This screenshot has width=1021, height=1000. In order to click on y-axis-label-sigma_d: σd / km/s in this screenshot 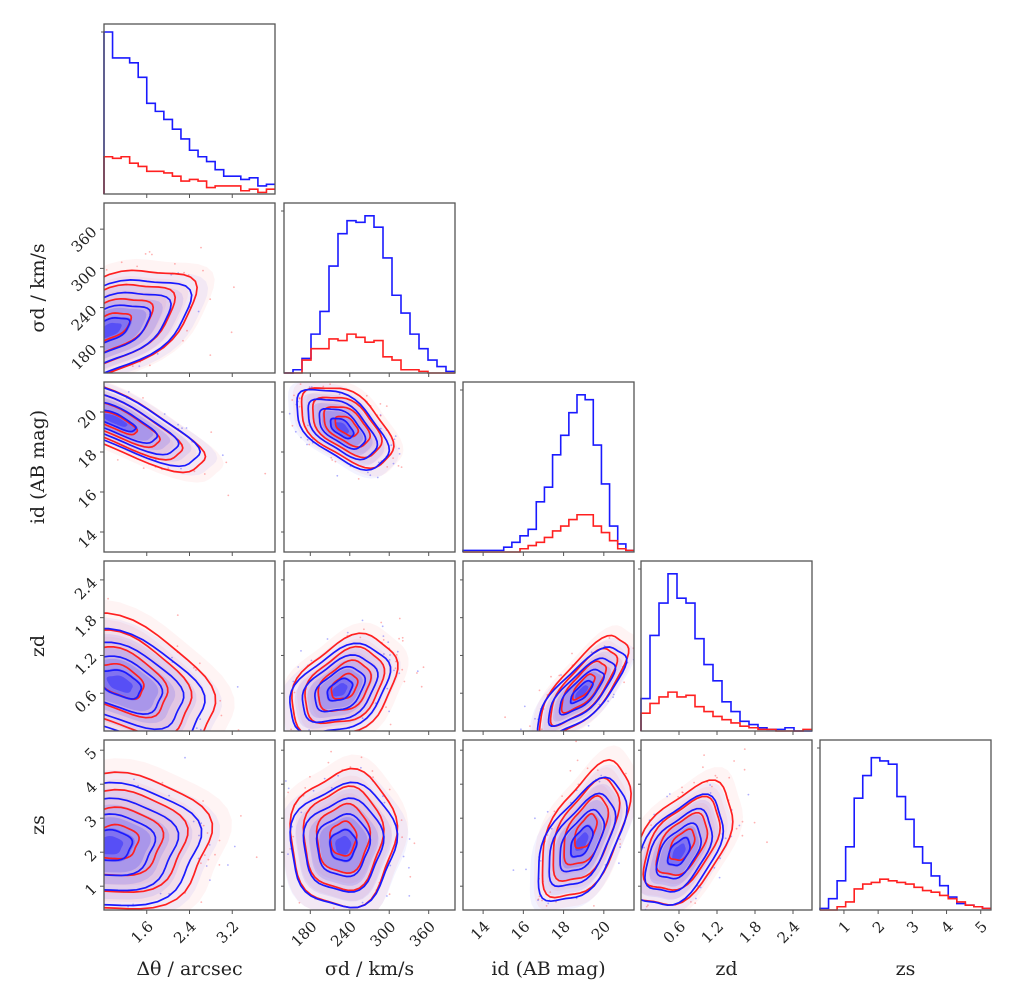, I will do `click(38, 287)`.